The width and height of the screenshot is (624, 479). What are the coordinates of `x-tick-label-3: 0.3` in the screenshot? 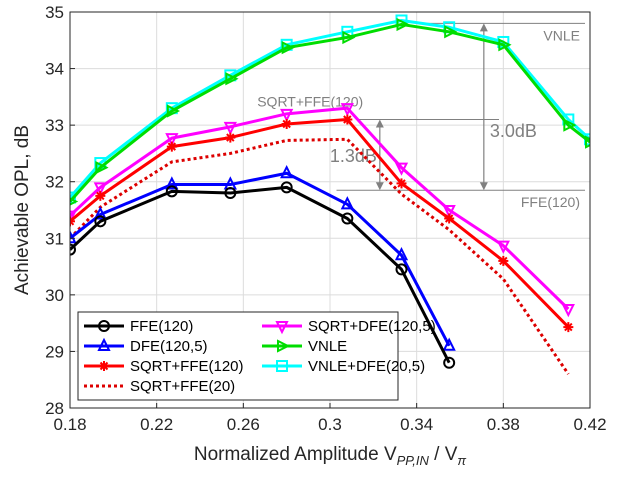 It's located at (330, 424).